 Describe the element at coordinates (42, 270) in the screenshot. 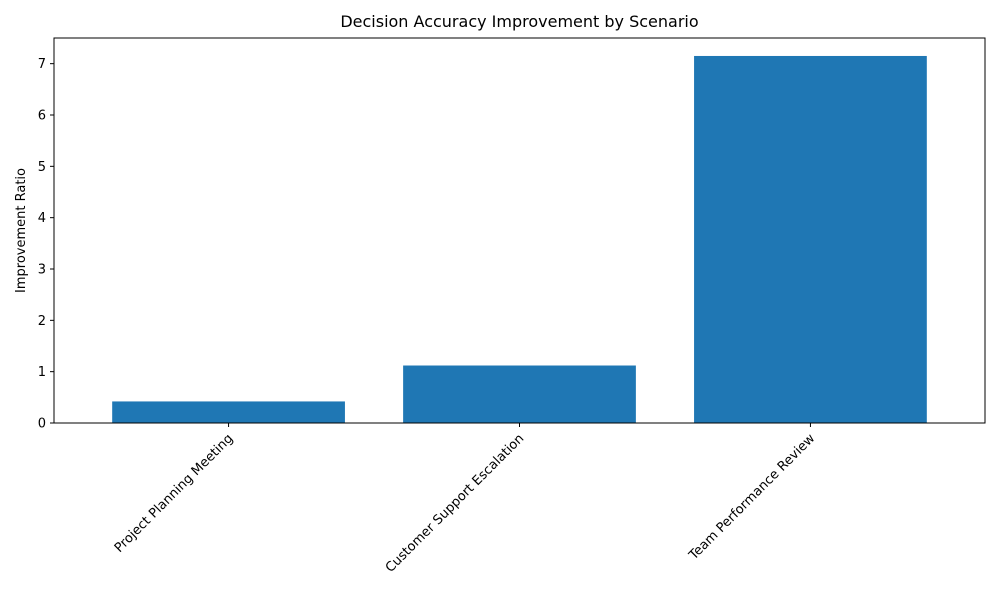

I see `y-tick-label: 3` at that location.